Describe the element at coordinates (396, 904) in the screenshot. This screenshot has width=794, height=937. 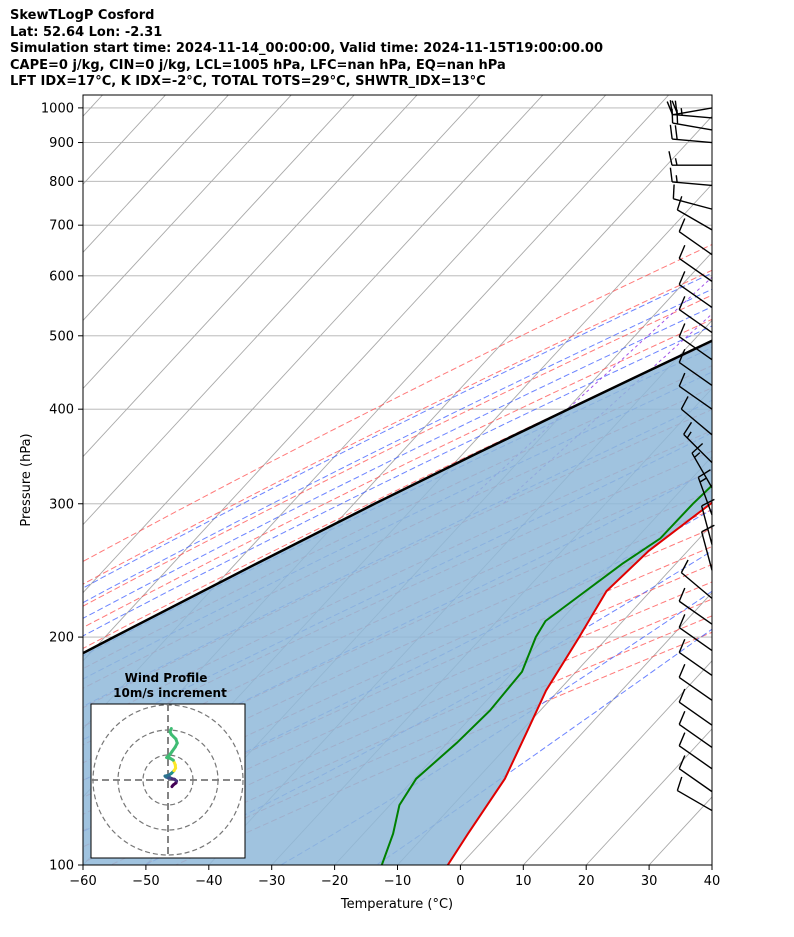
I see `x-axis-label: Temperature (°C)` at that location.